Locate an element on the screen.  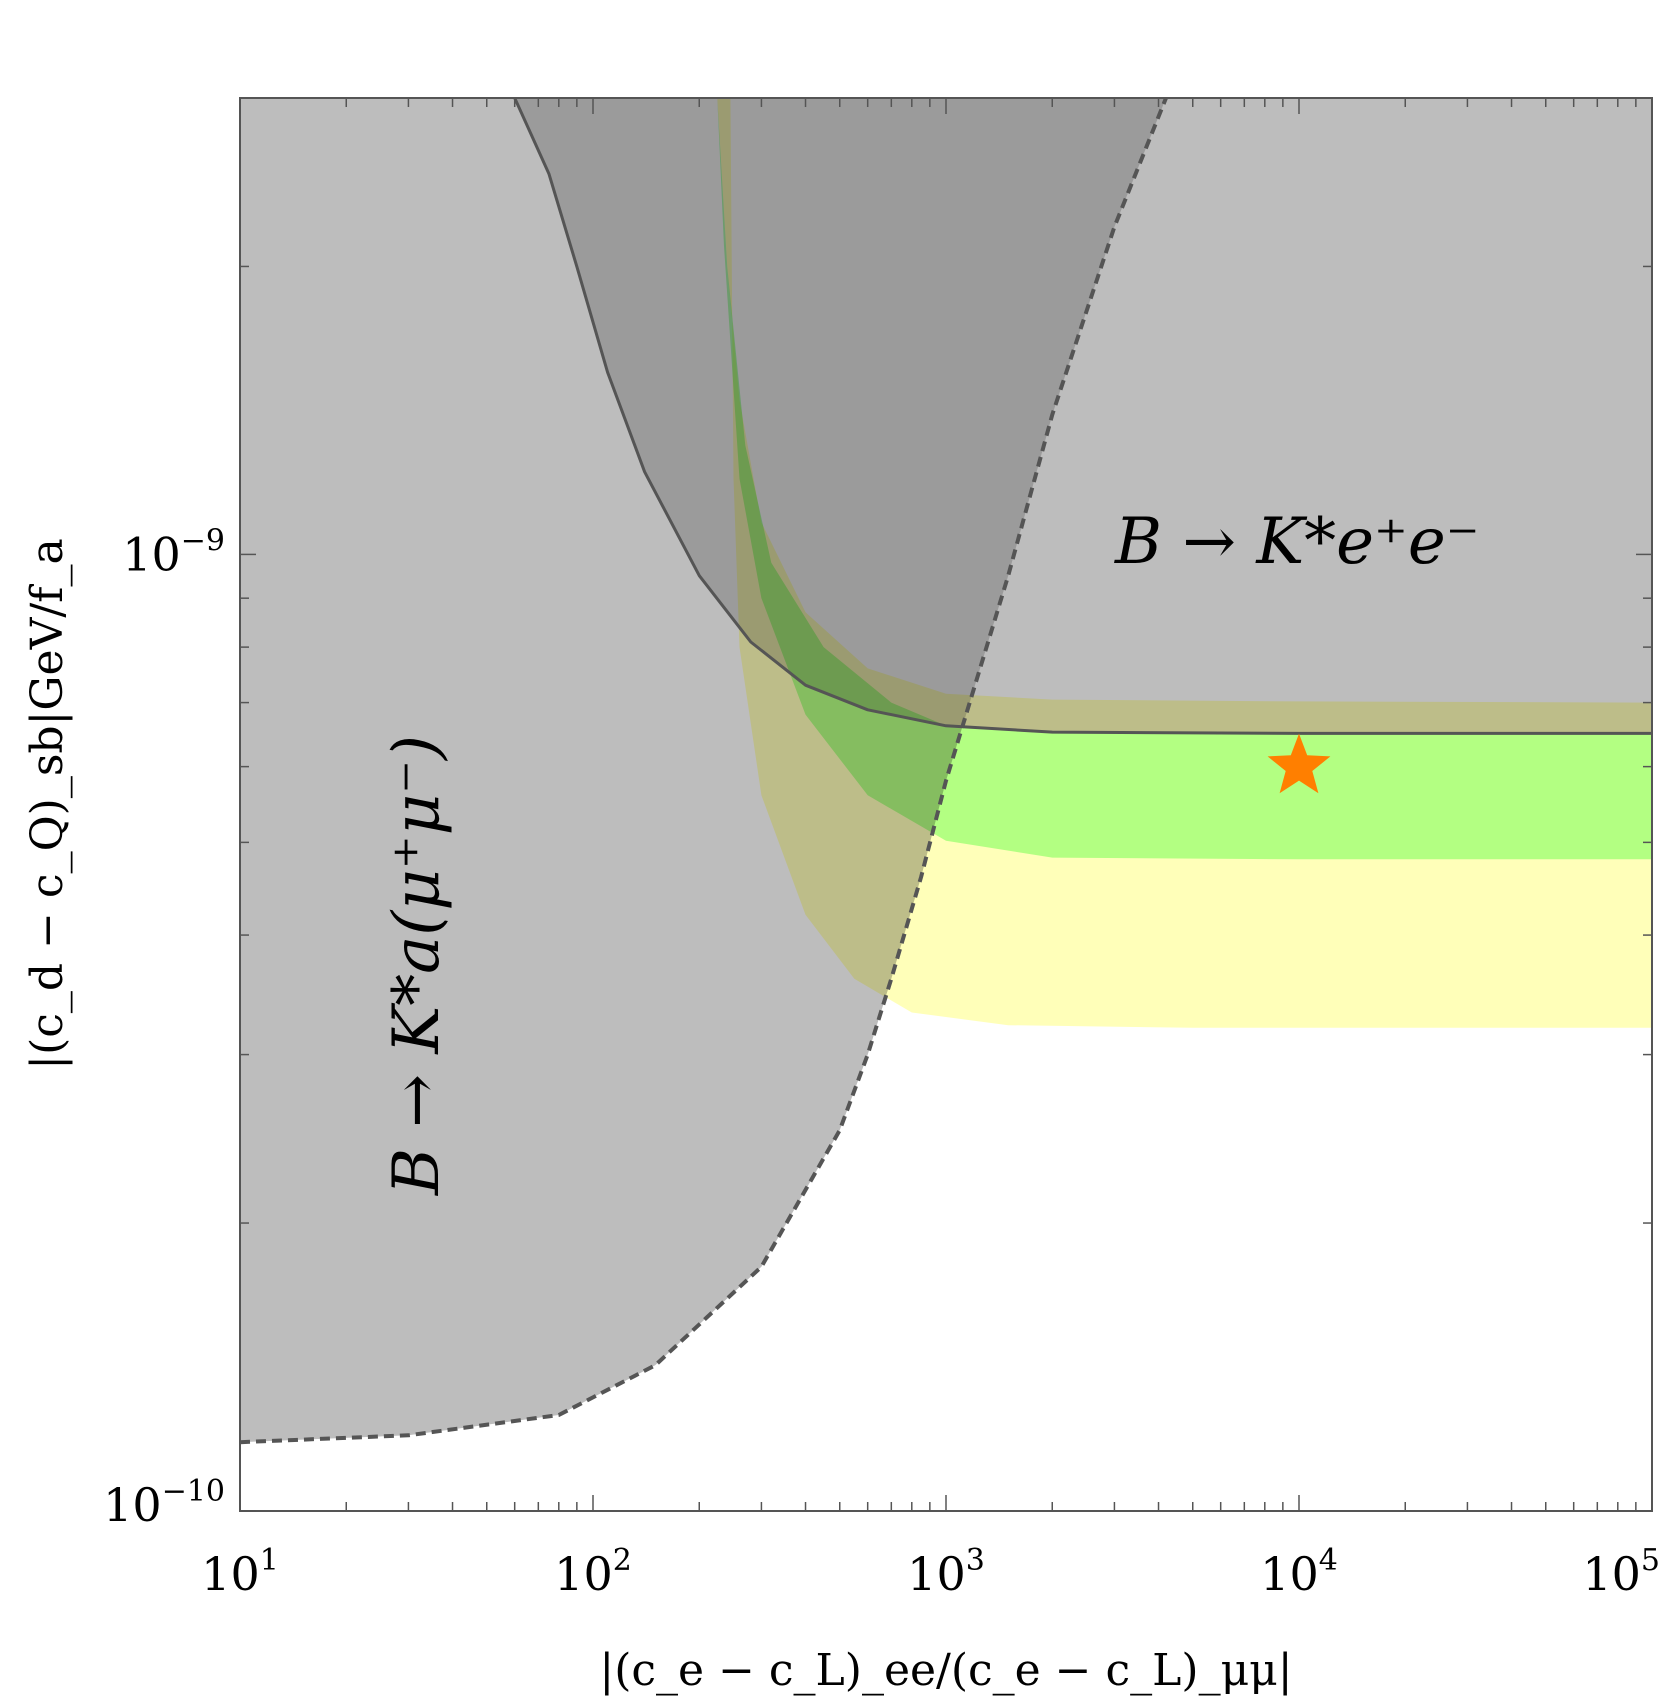
region-label-electron: B → K*e⁺e⁻ is located at coordinates (1296, 542).